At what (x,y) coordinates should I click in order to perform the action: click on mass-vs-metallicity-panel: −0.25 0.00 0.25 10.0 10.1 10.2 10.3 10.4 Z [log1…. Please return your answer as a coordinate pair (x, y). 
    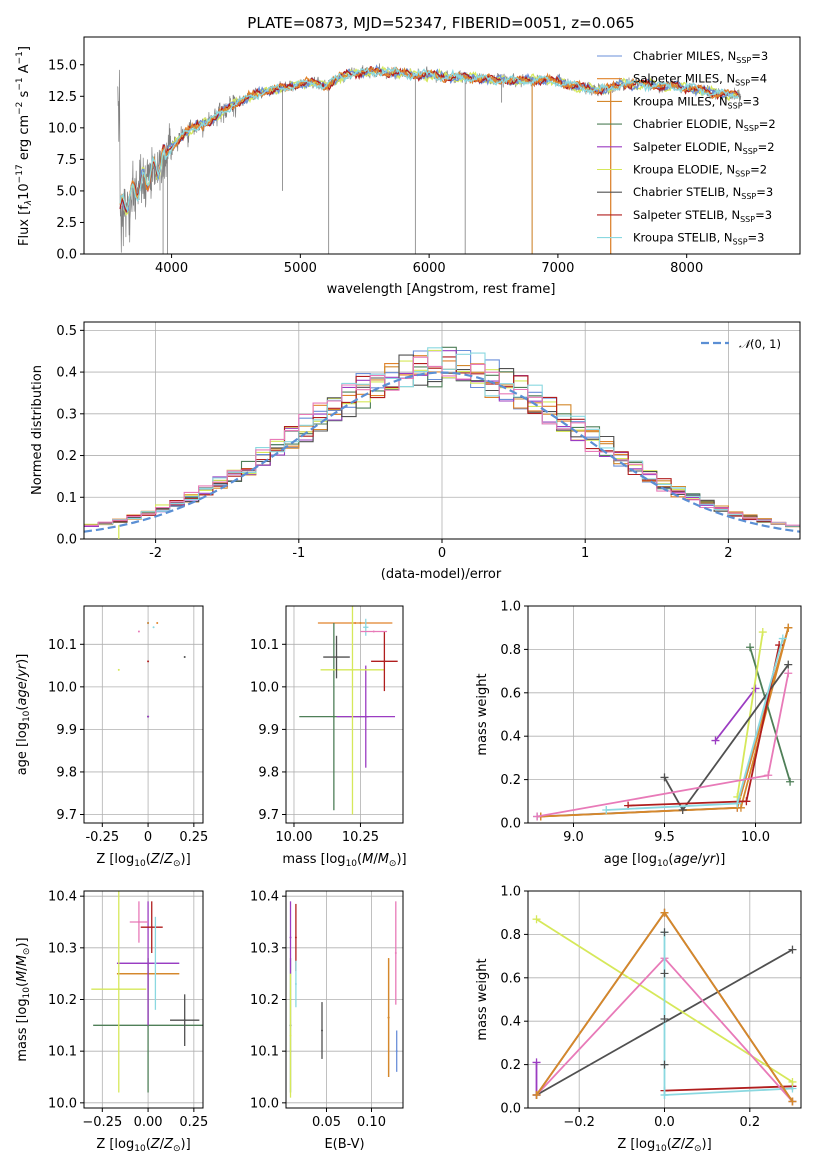
    Looking at the image, I should click on (111, 1022).